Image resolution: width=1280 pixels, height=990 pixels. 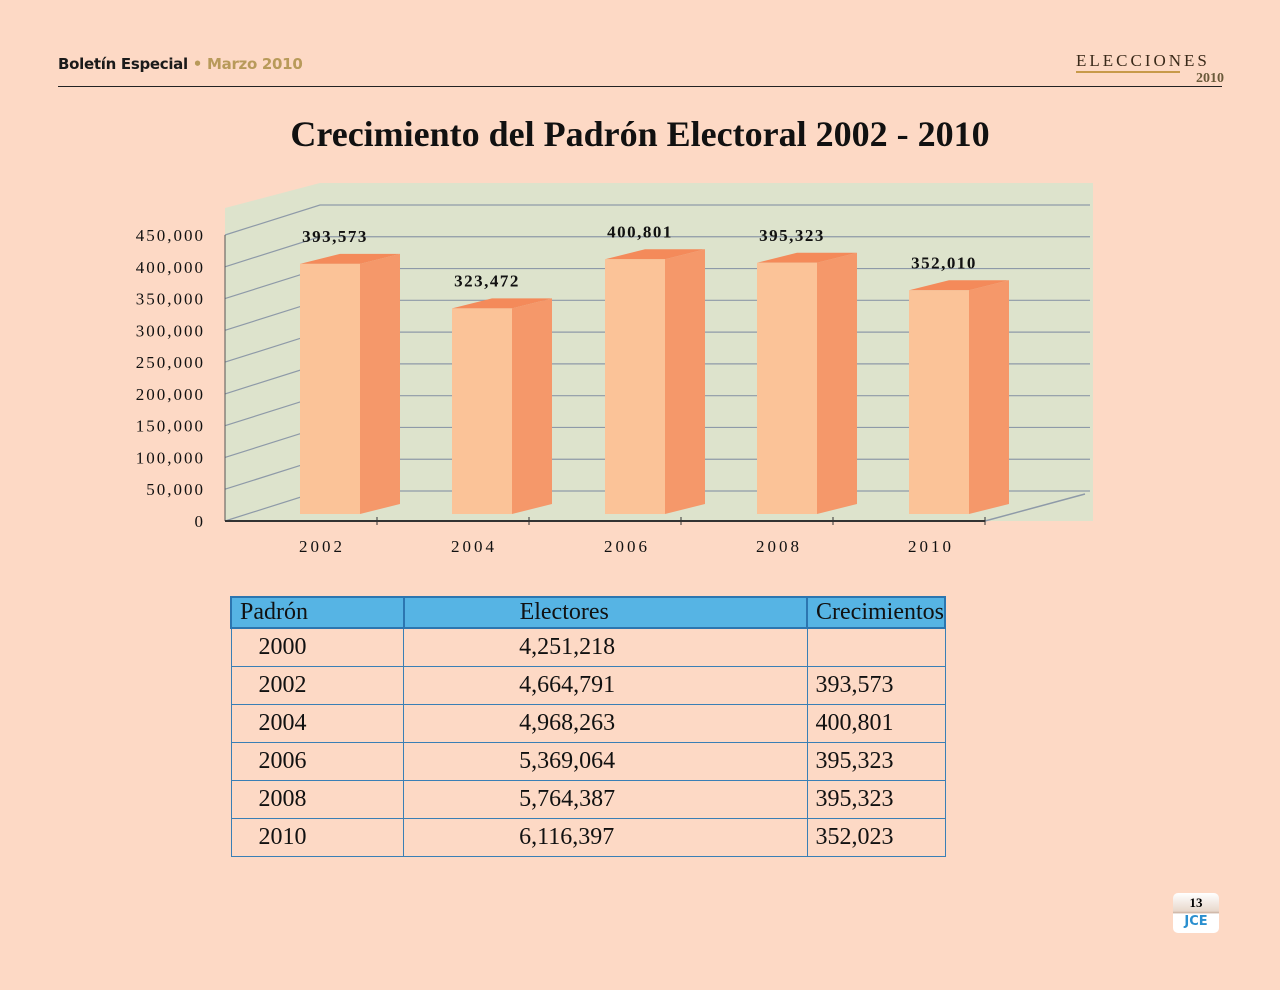 I want to click on table-row: 2010 6,116,397 352,023, so click(x=588, y=837).